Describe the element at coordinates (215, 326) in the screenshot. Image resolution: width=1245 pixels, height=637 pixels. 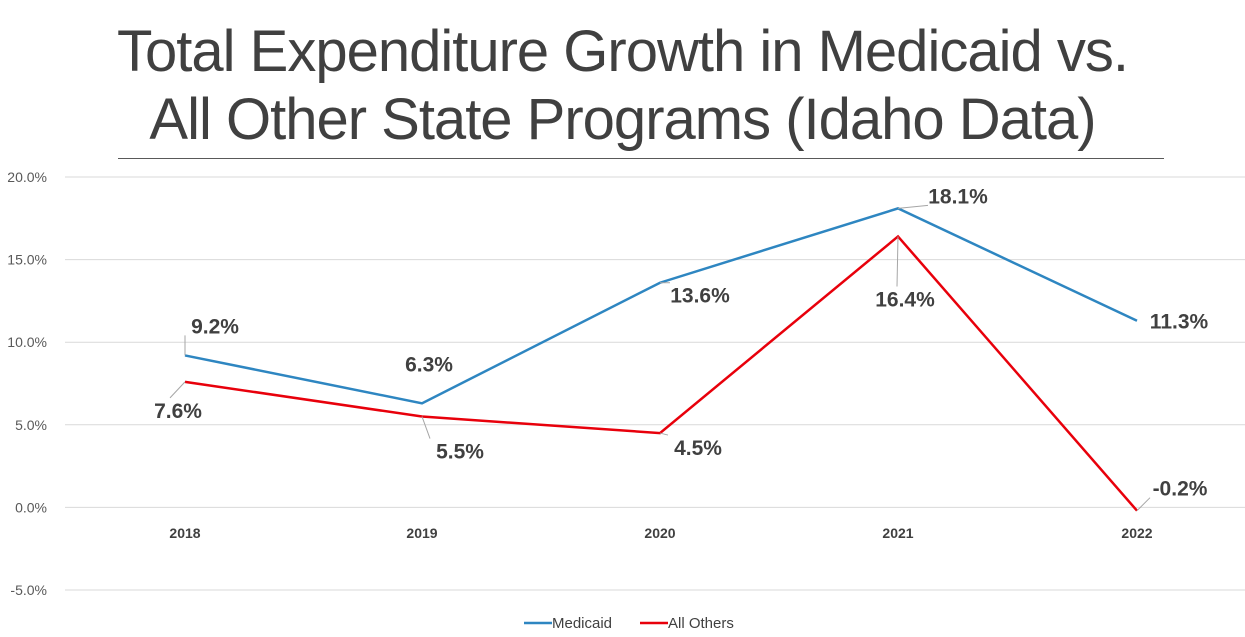
I see `data-label: 9.2%` at that location.